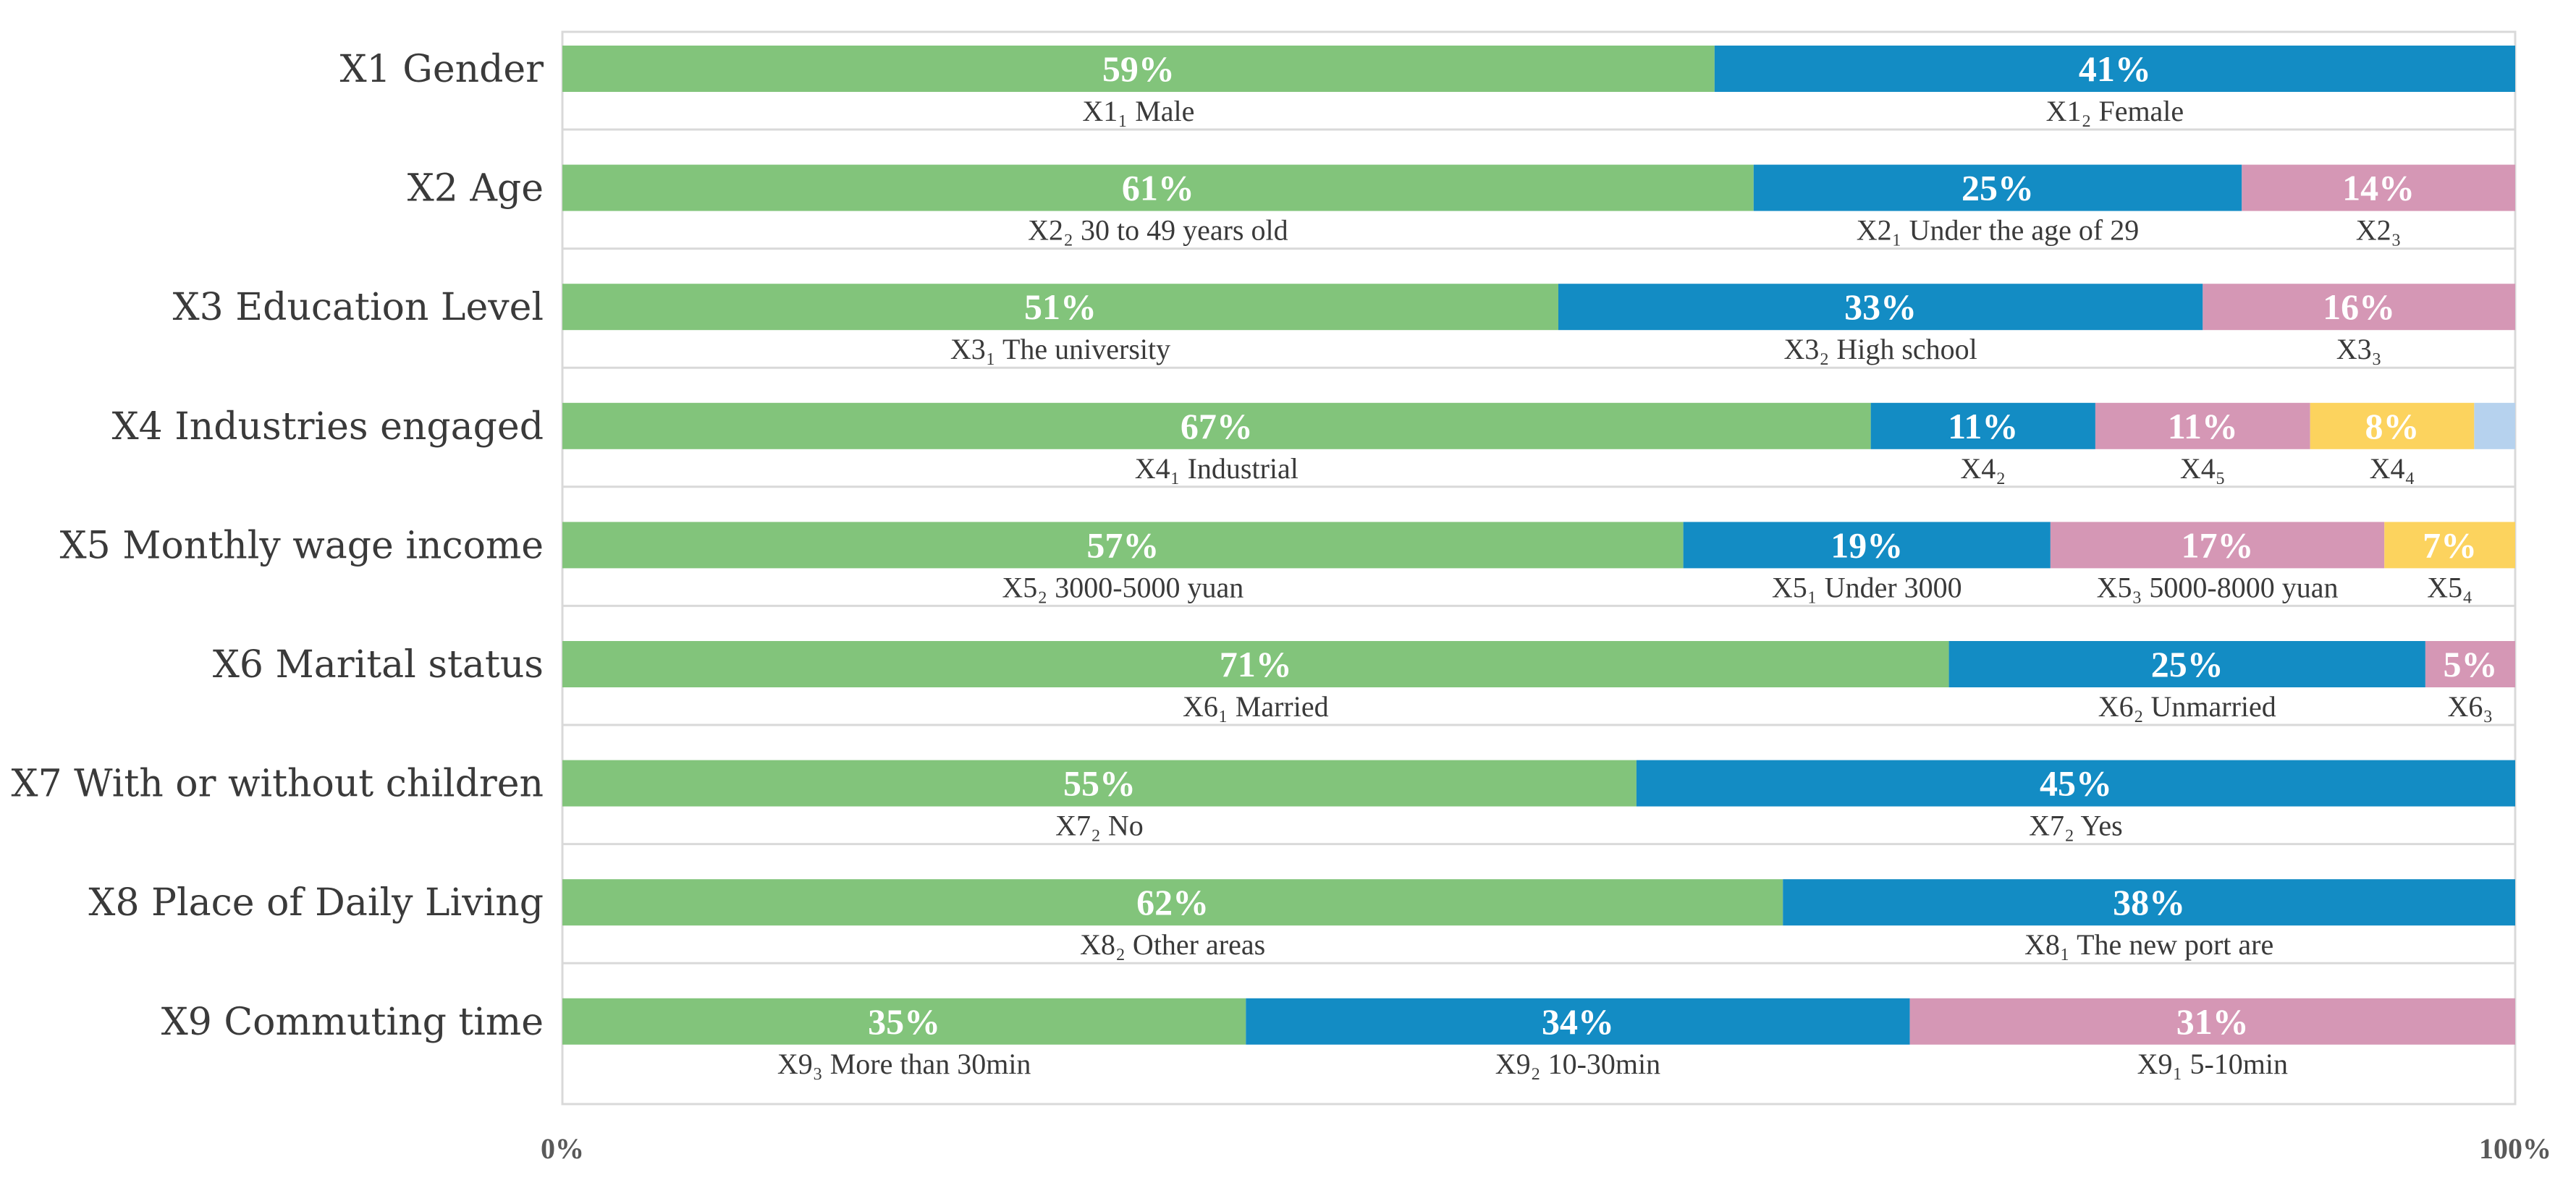  Describe the element at coordinates (2449, 587) in the screenshot. I see `segment-name-label: X5₄` at that location.